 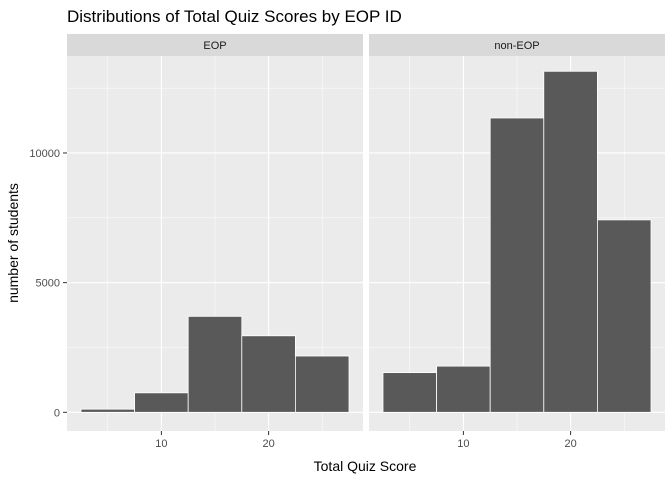 I want to click on y-axis: 0 5000 10000, so click(x=48, y=283).